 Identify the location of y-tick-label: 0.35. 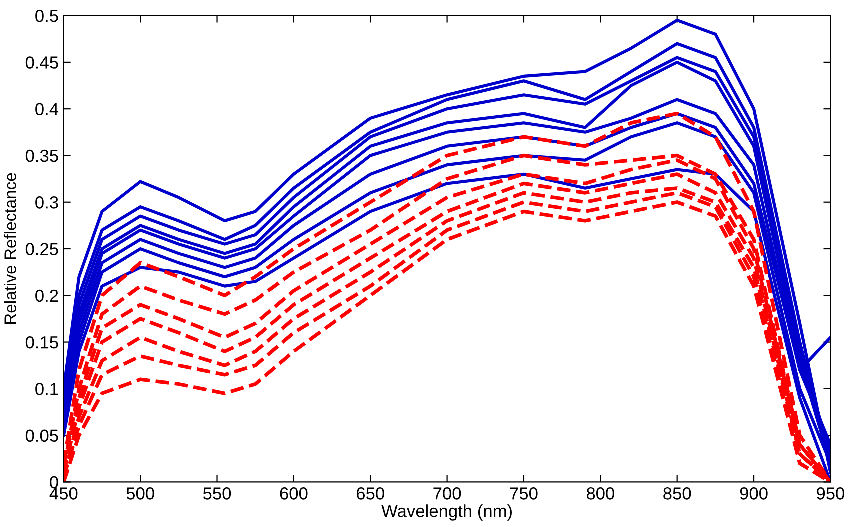
(42, 156).